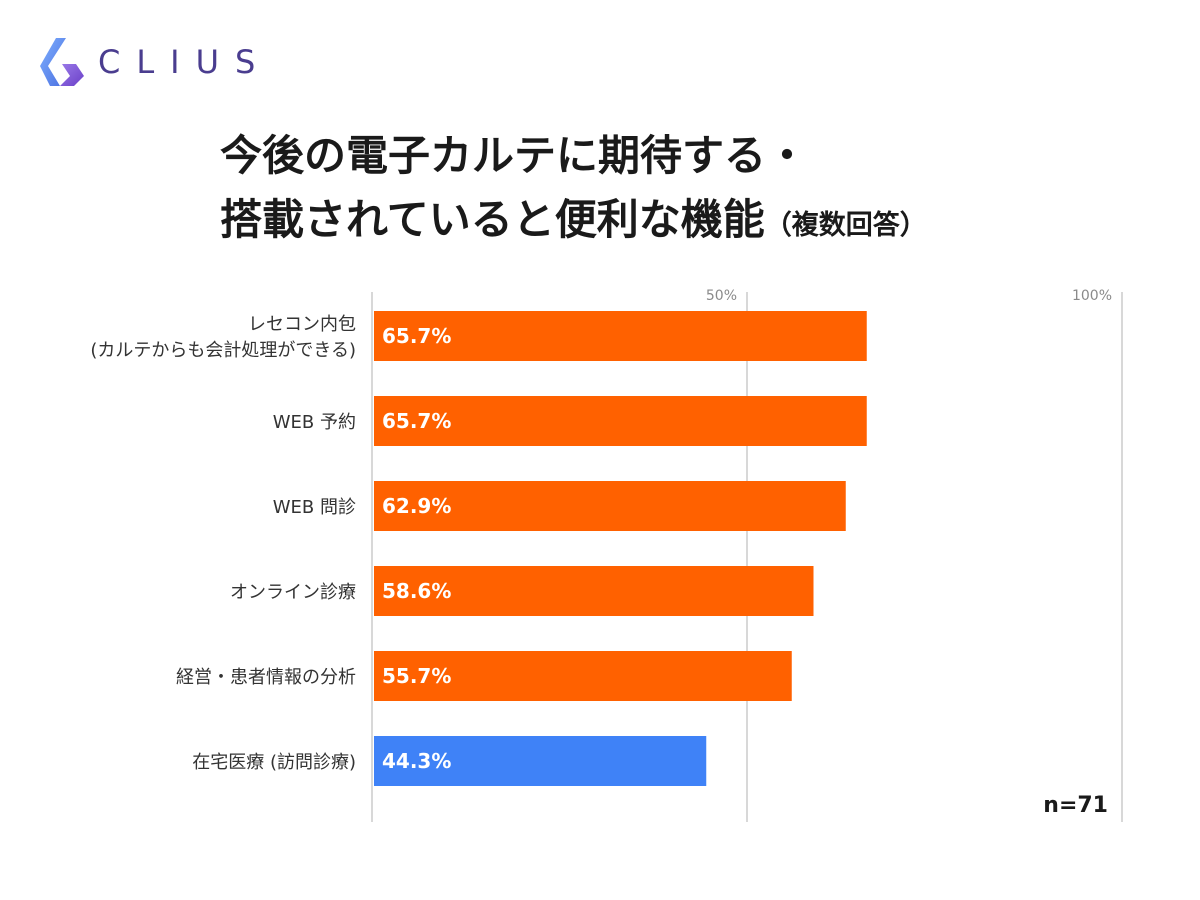  I want to click on title-line-2: 搭載されていると便利な機能（複数回答）, so click(670, 223).